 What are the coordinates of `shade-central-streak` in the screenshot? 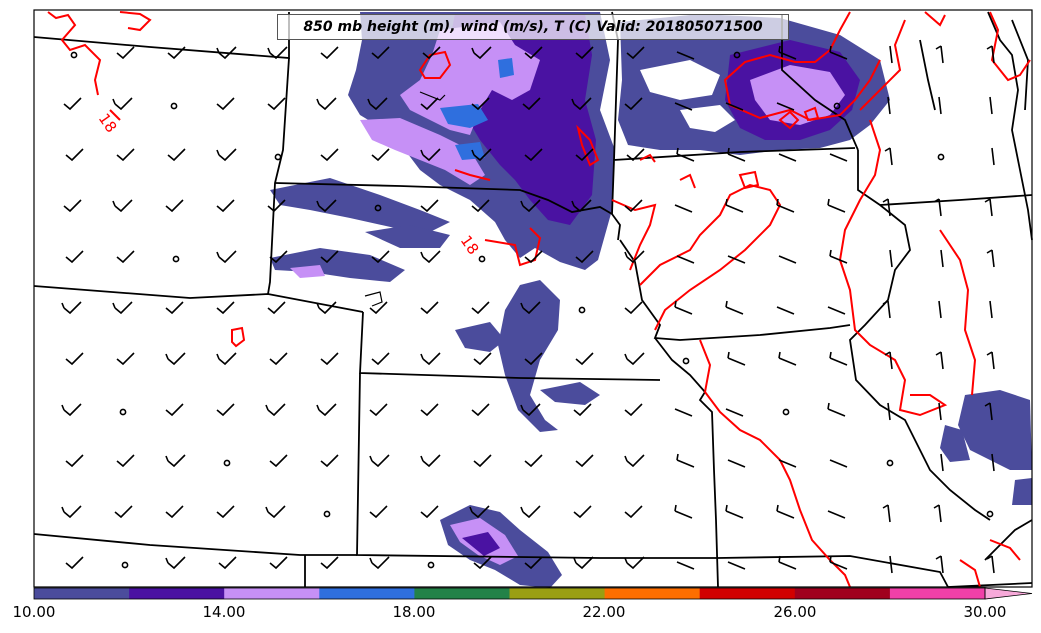 It's located at (529, 356).